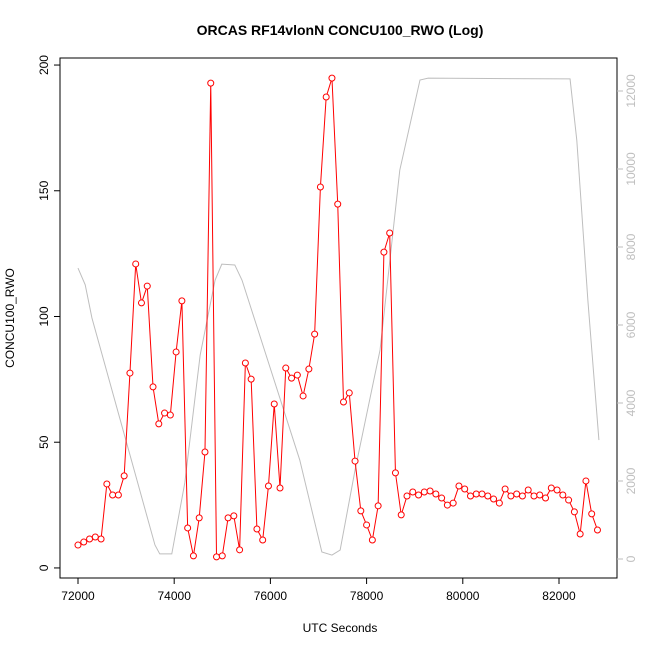  Describe the element at coordinates (631, 246) in the screenshot. I see `y2-tick-label: 8000` at that location.